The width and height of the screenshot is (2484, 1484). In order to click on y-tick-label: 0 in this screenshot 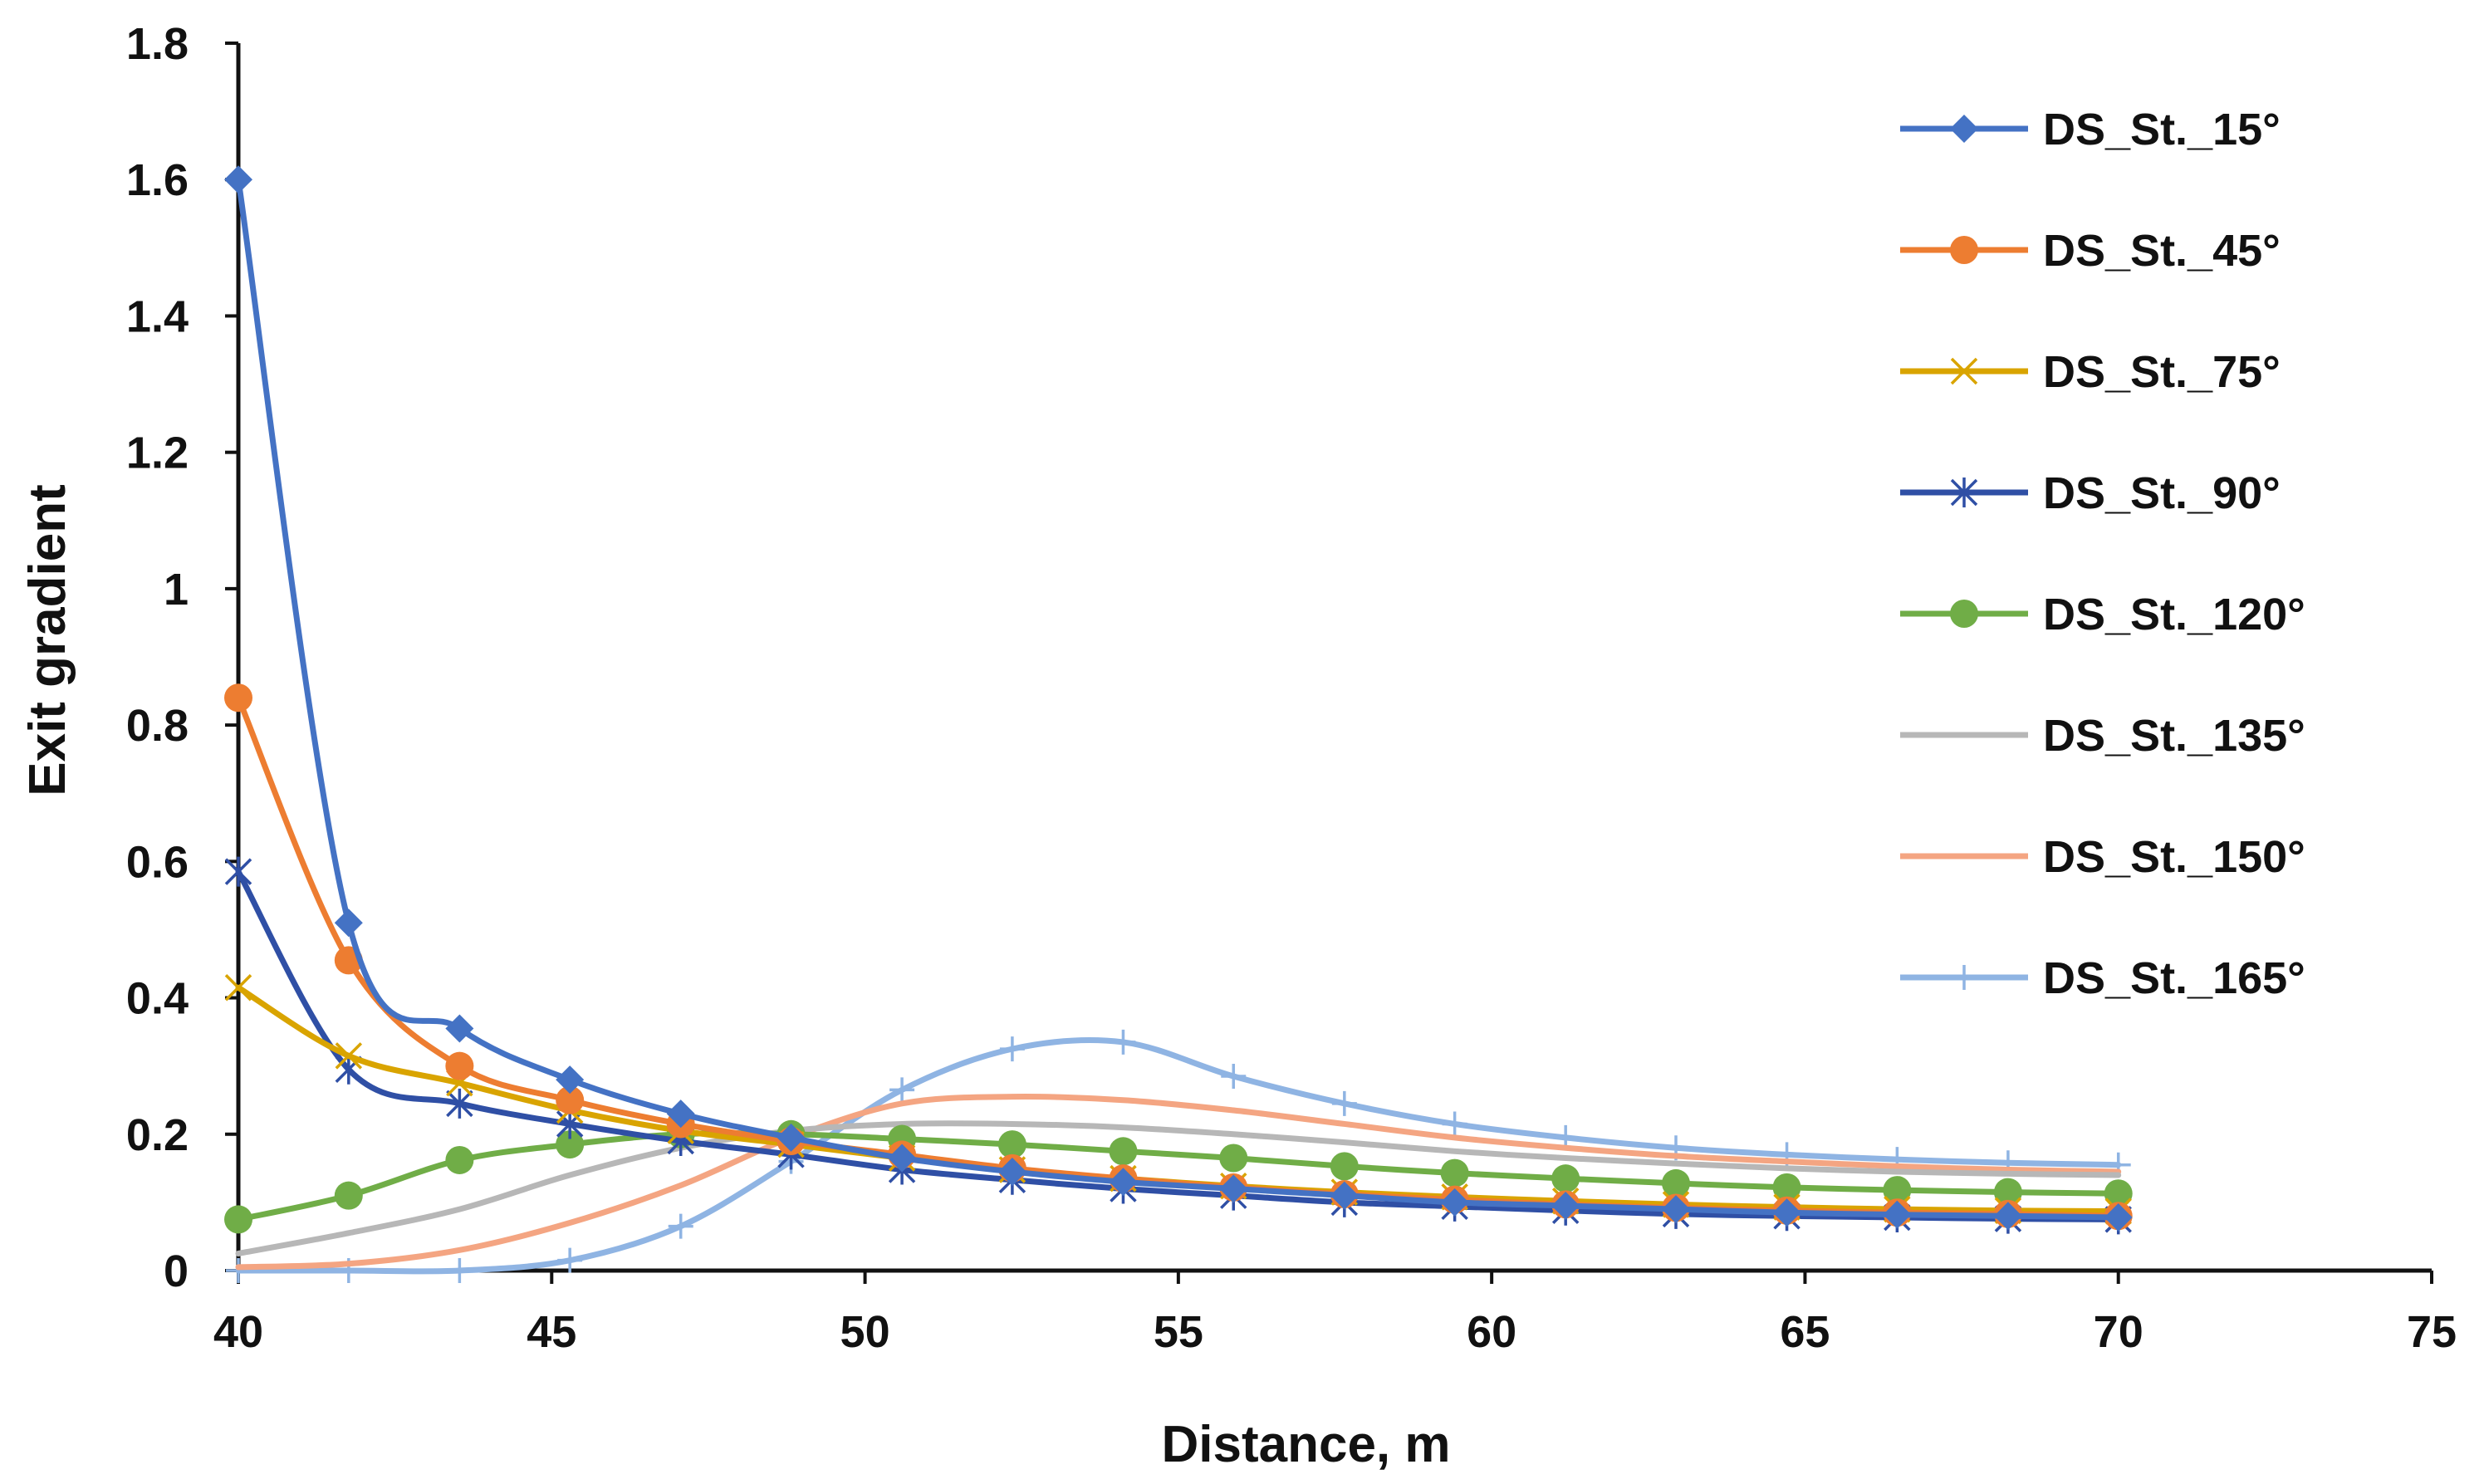, I will do `click(176, 1271)`.